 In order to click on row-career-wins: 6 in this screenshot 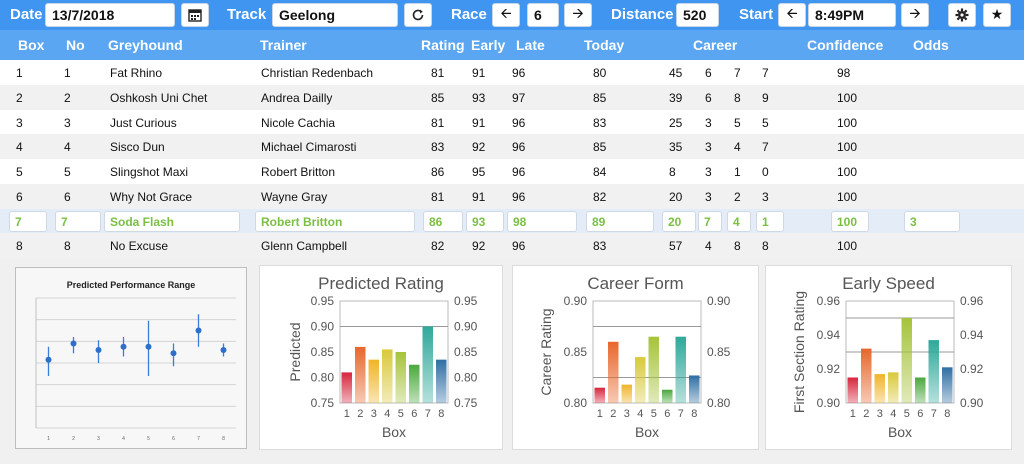, I will do `click(708, 73)`.